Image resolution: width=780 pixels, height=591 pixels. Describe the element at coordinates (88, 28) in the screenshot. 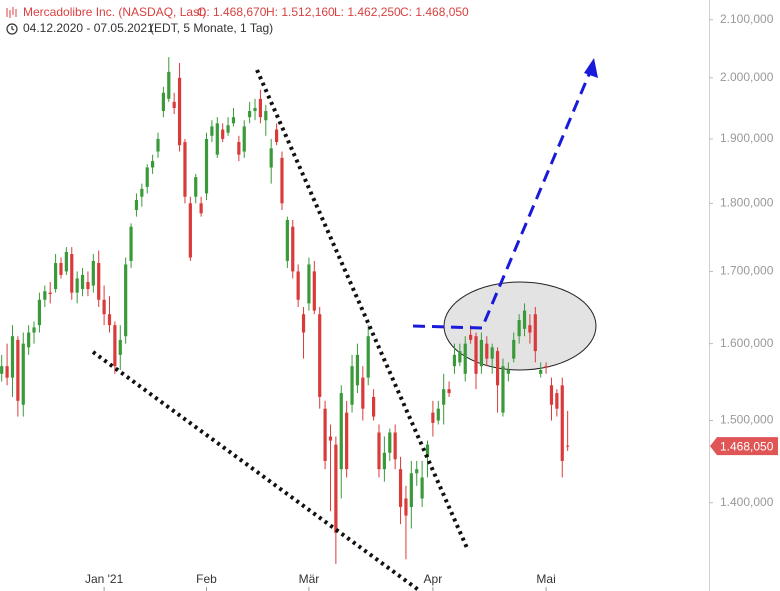

I see `period: 04.12.2020 - 07.05.2021` at that location.